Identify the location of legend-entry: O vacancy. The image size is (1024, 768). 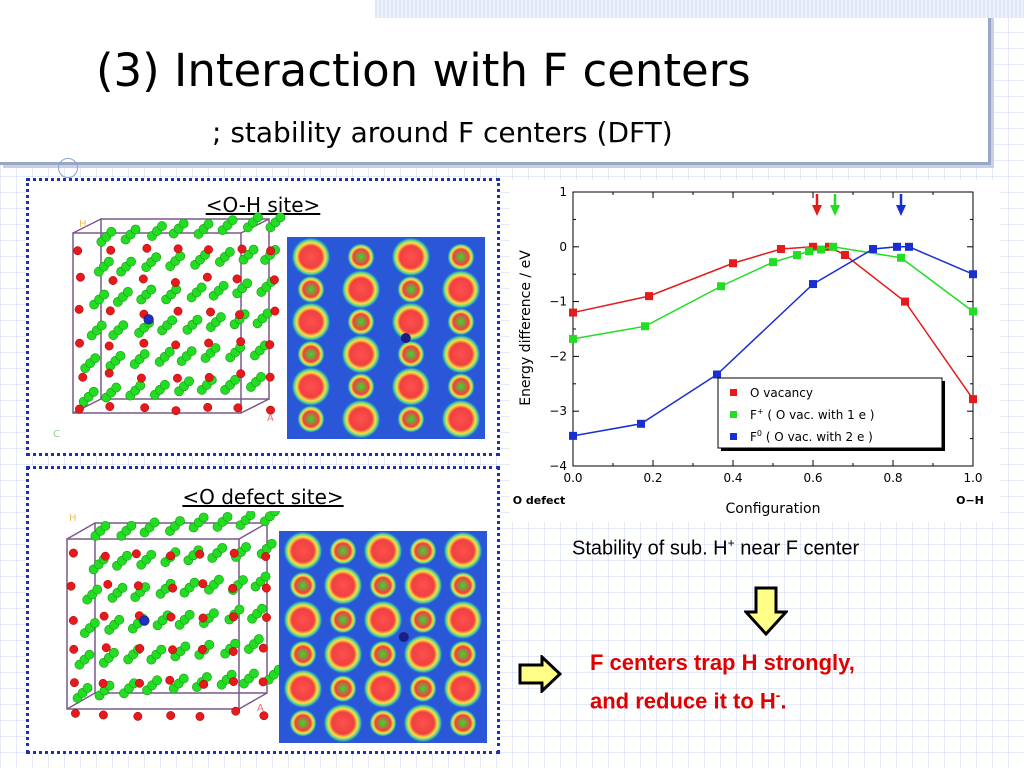
(781, 393).